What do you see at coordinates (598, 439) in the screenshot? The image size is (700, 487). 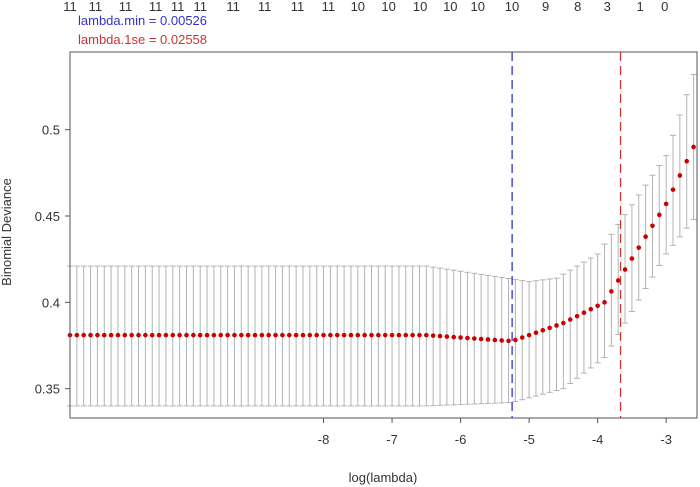 I see `x-tick-label: -4` at bounding box center [598, 439].